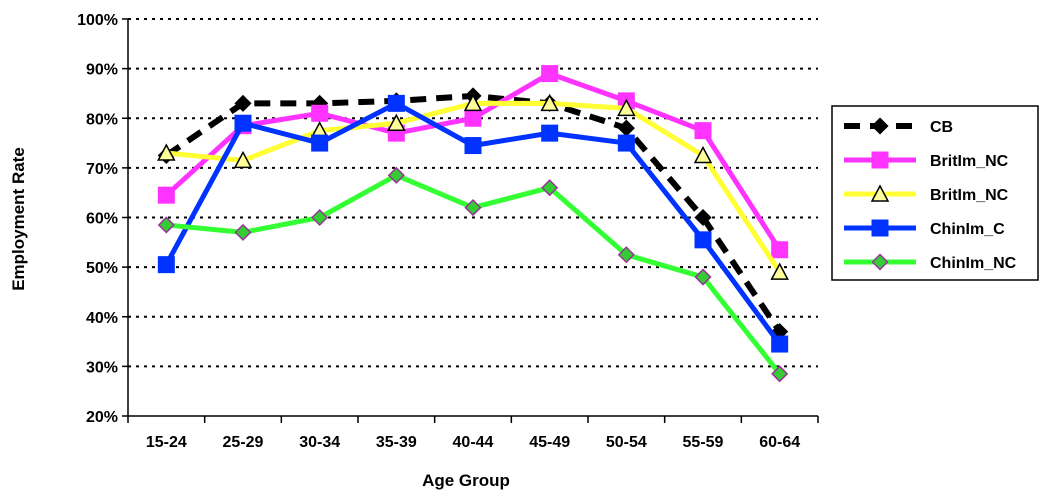  Describe the element at coordinates (102, 70) in the screenshot. I see `y-tick-label: 90%` at that location.